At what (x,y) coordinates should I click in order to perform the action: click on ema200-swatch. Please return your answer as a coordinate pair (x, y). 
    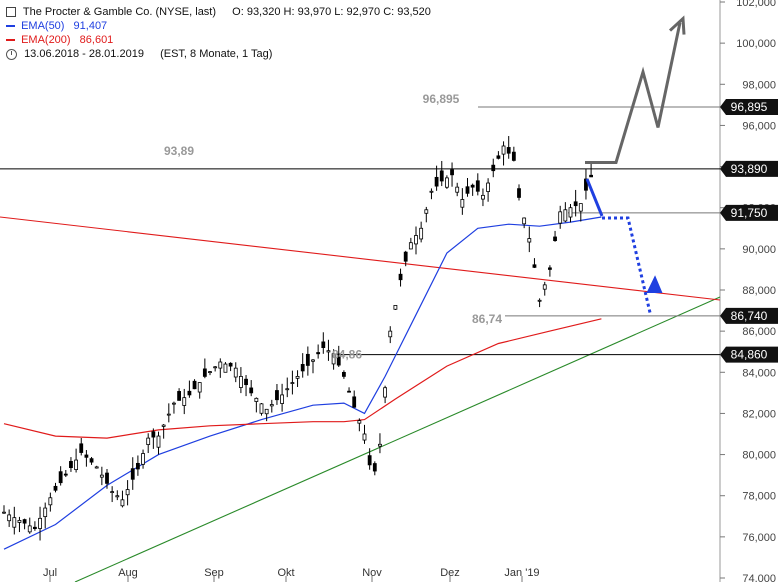
    Looking at the image, I should click on (10, 40).